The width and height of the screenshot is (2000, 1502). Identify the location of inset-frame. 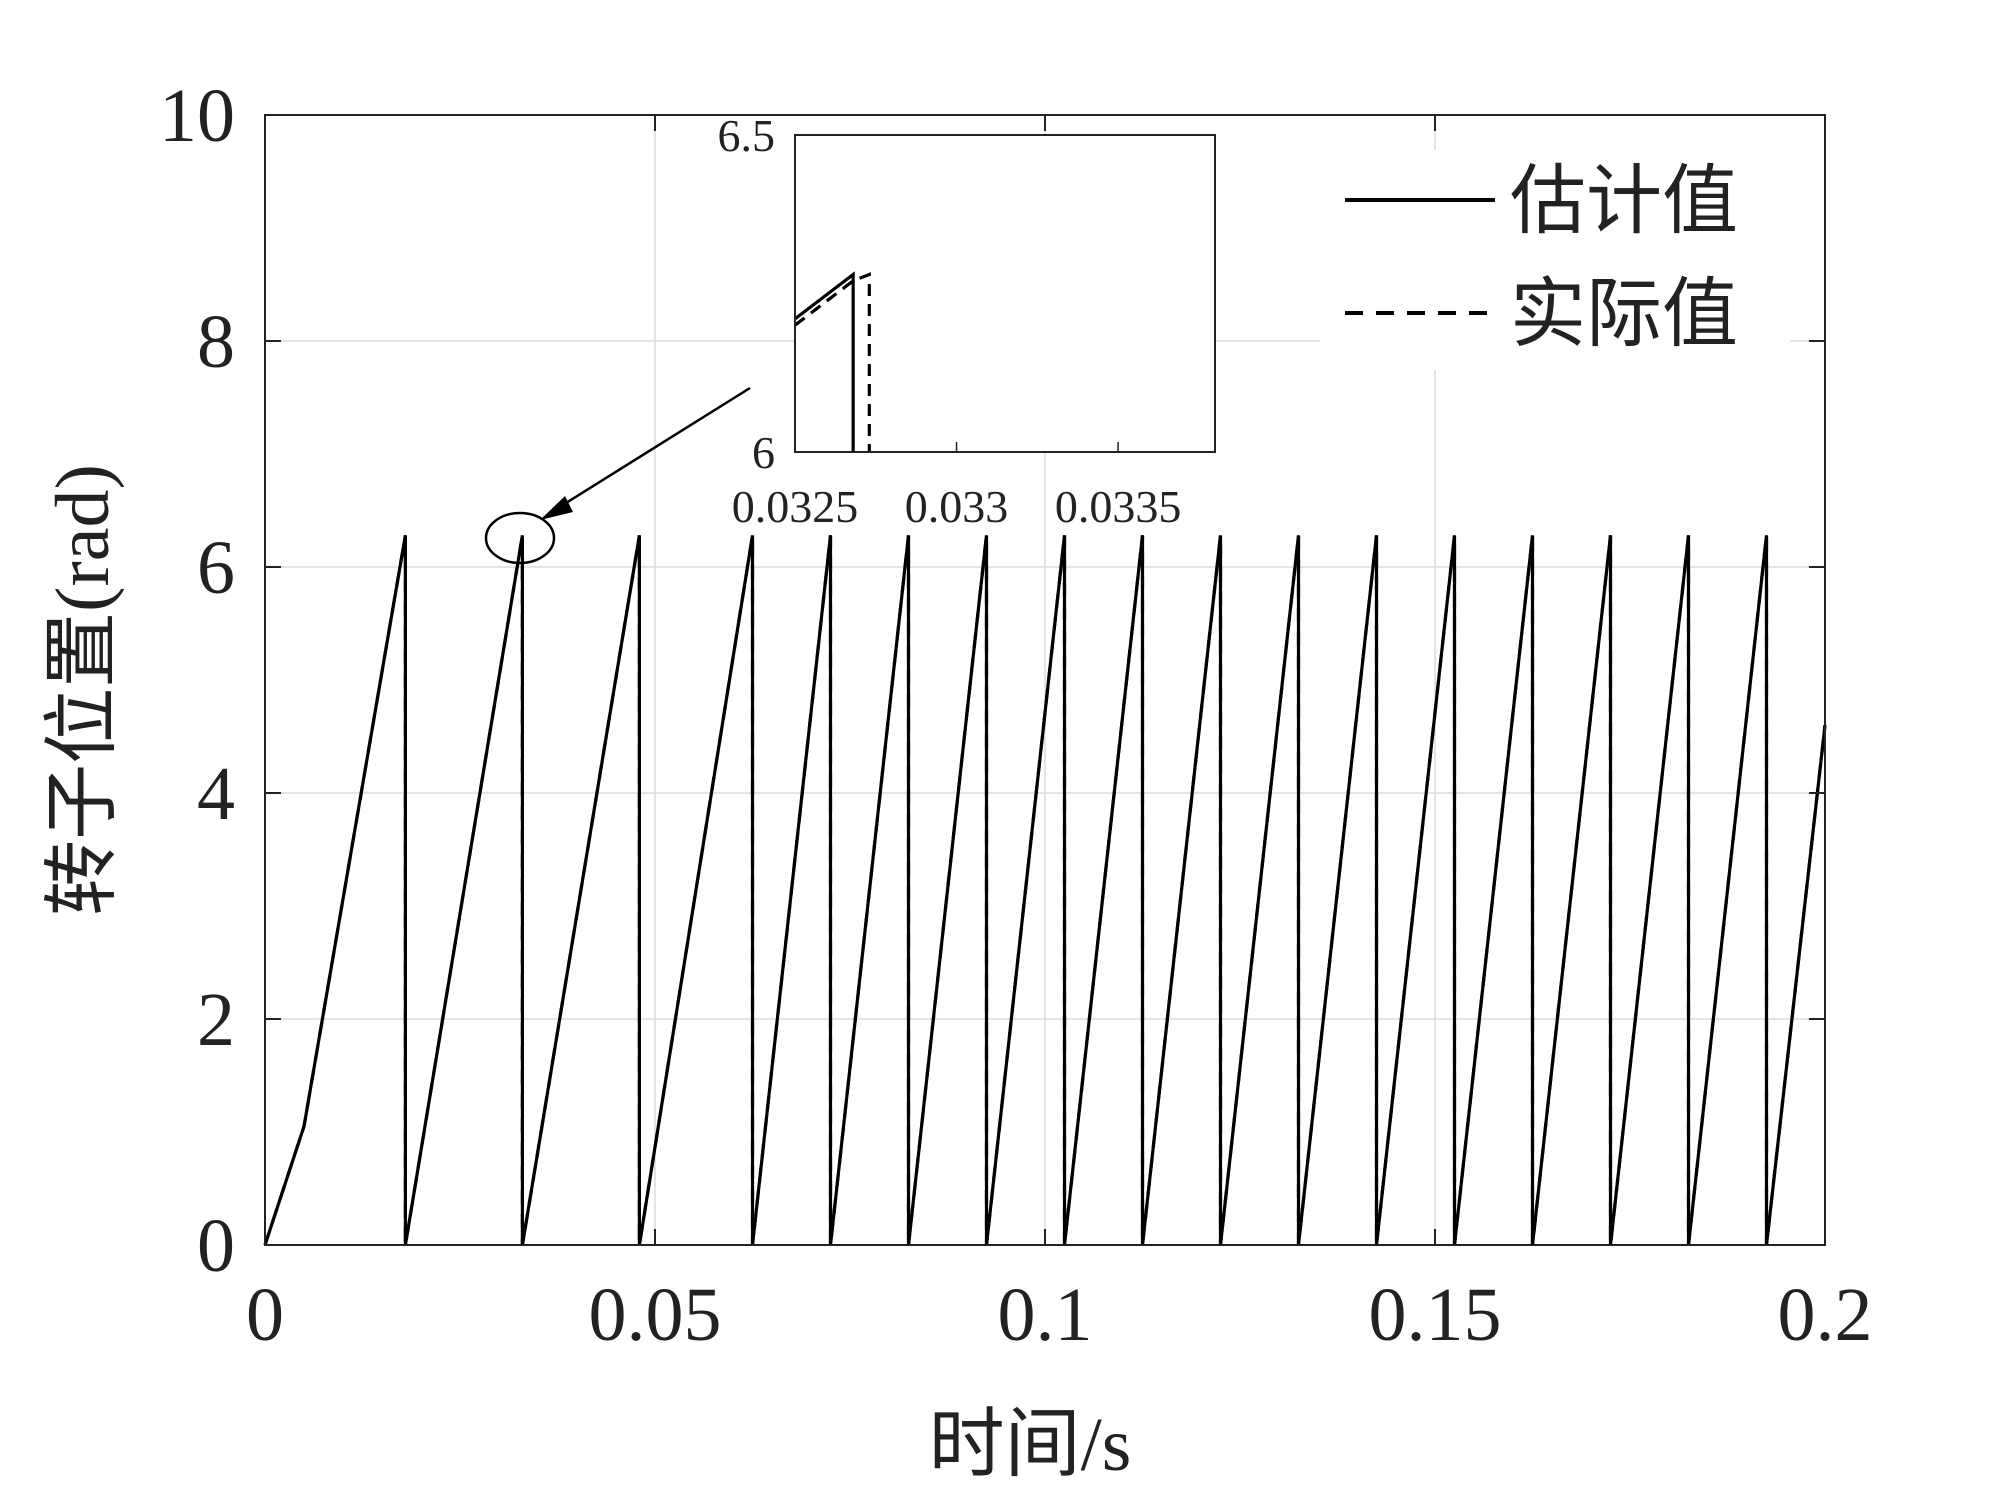
(1005, 293).